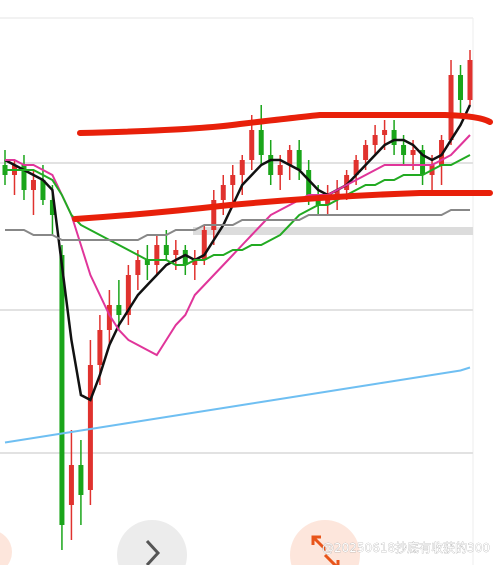 The image size is (493, 565). What do you see at coordinates (406, 547) in the screenshot?
I see `watermark: @20250618抄底有收获的300` at bounding box center [406, 547].